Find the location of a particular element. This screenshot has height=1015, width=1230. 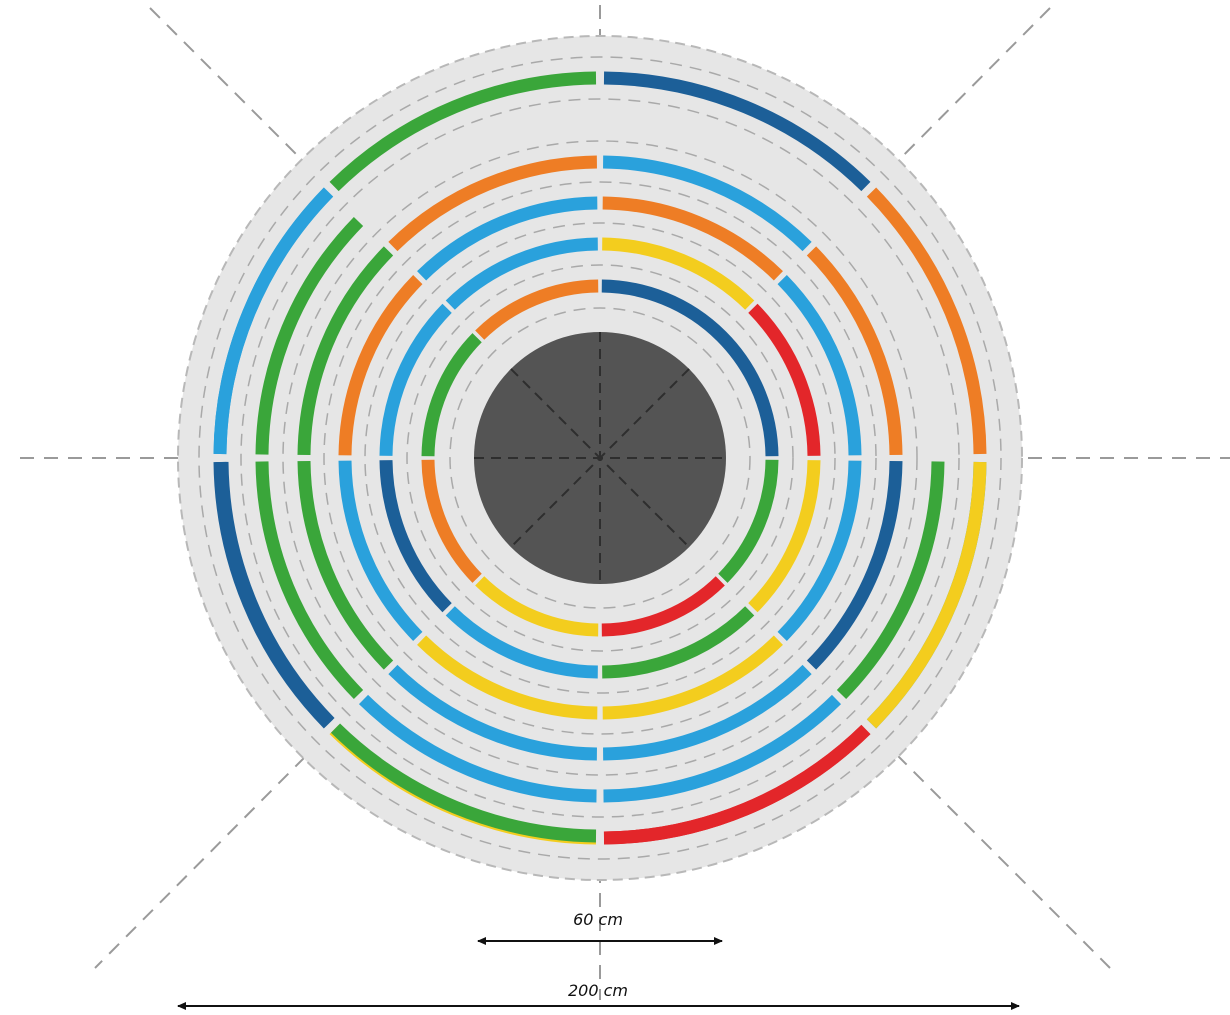

ring-guide is located at coordinates (600, 458).